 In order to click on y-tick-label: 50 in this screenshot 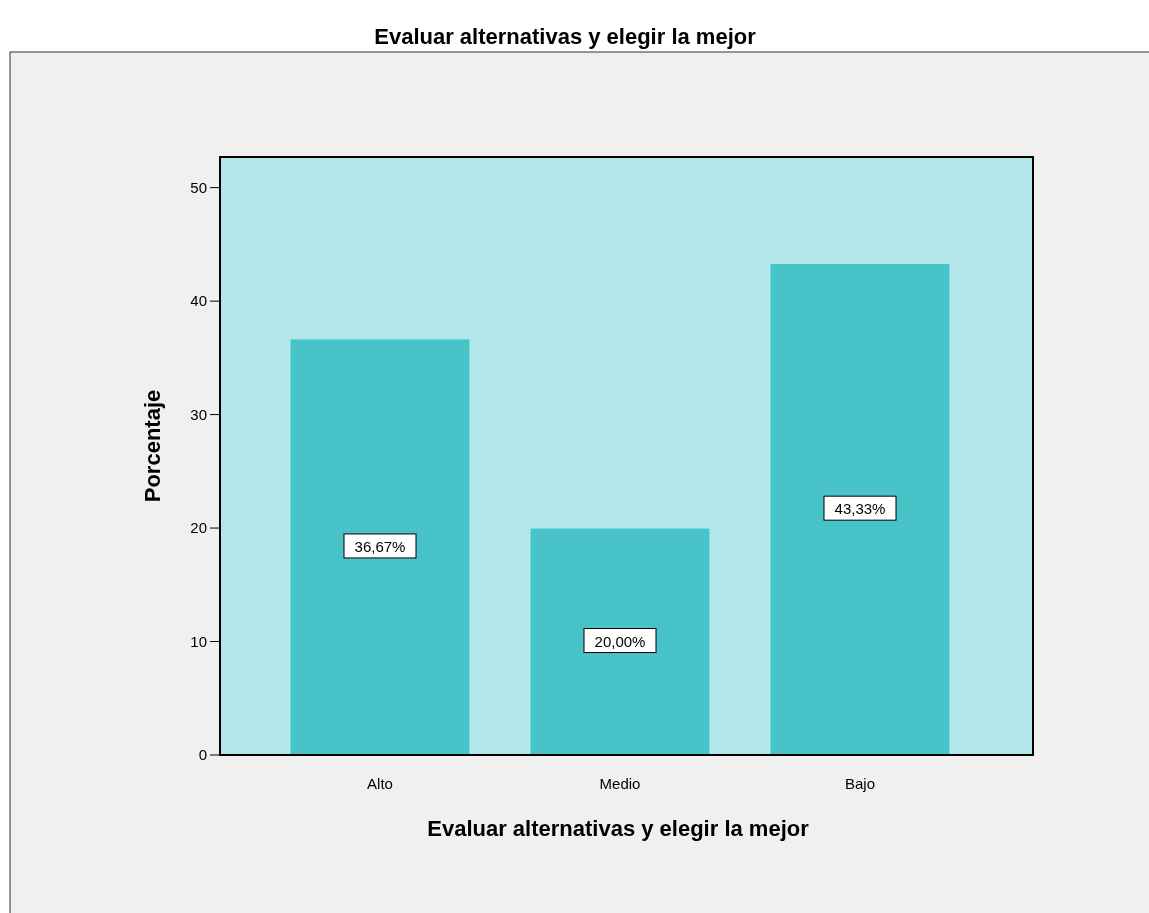, I will do `click(198, 187)`.